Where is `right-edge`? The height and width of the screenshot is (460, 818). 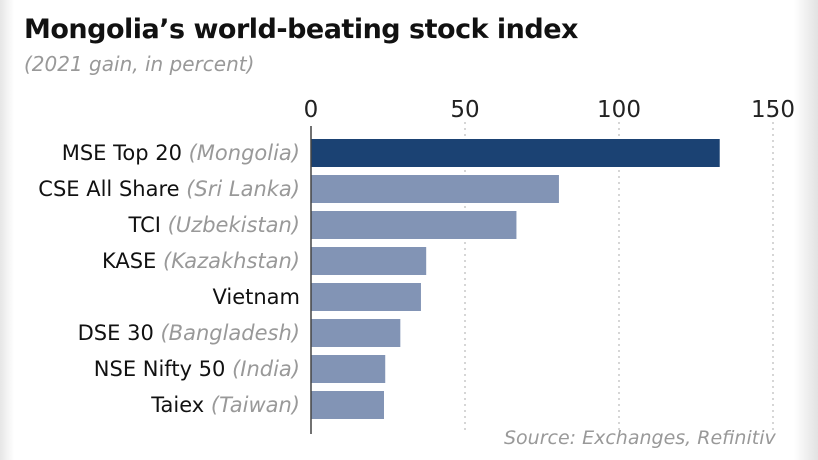 right-edge is located at coordinates (806, 230).